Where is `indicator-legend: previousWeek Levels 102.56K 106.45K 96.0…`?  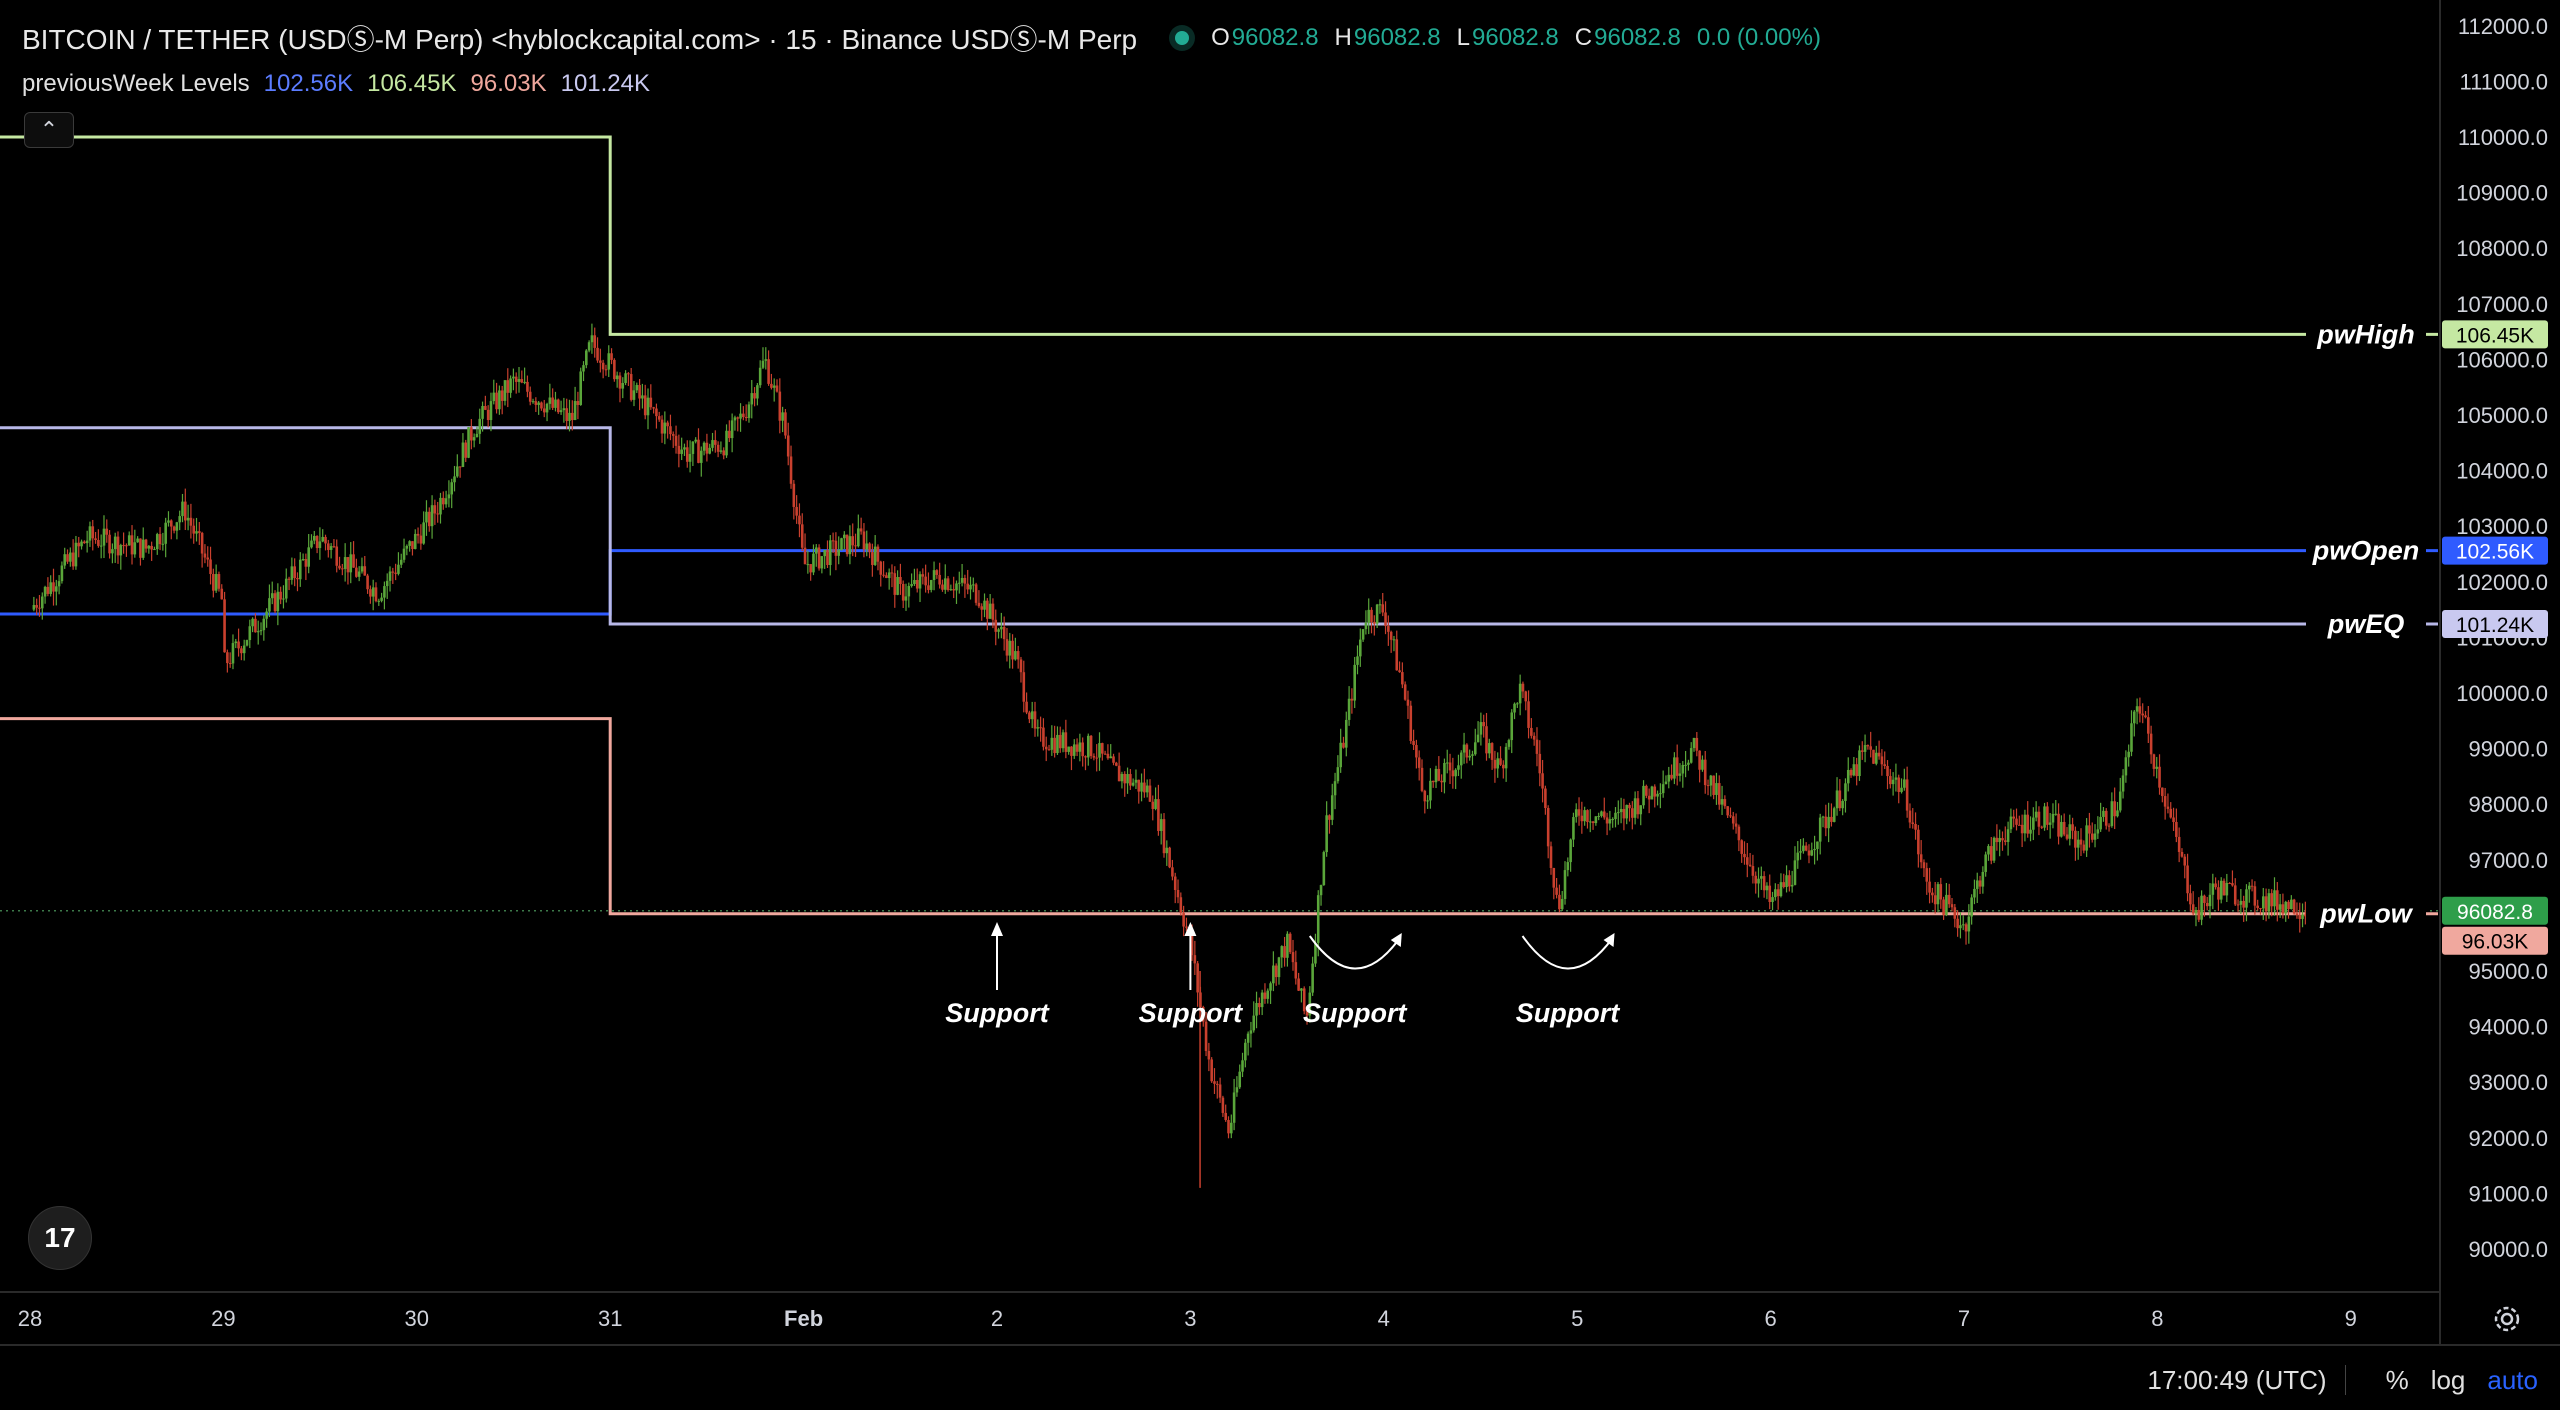
indicator-legend: previousWeek Levels 102.56K 106.45K 96.0… is located at coordinates (336, 84).